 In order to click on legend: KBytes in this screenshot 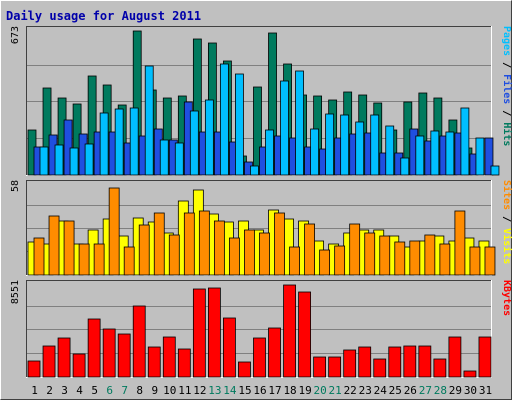, I will do `click(506, 298)`.